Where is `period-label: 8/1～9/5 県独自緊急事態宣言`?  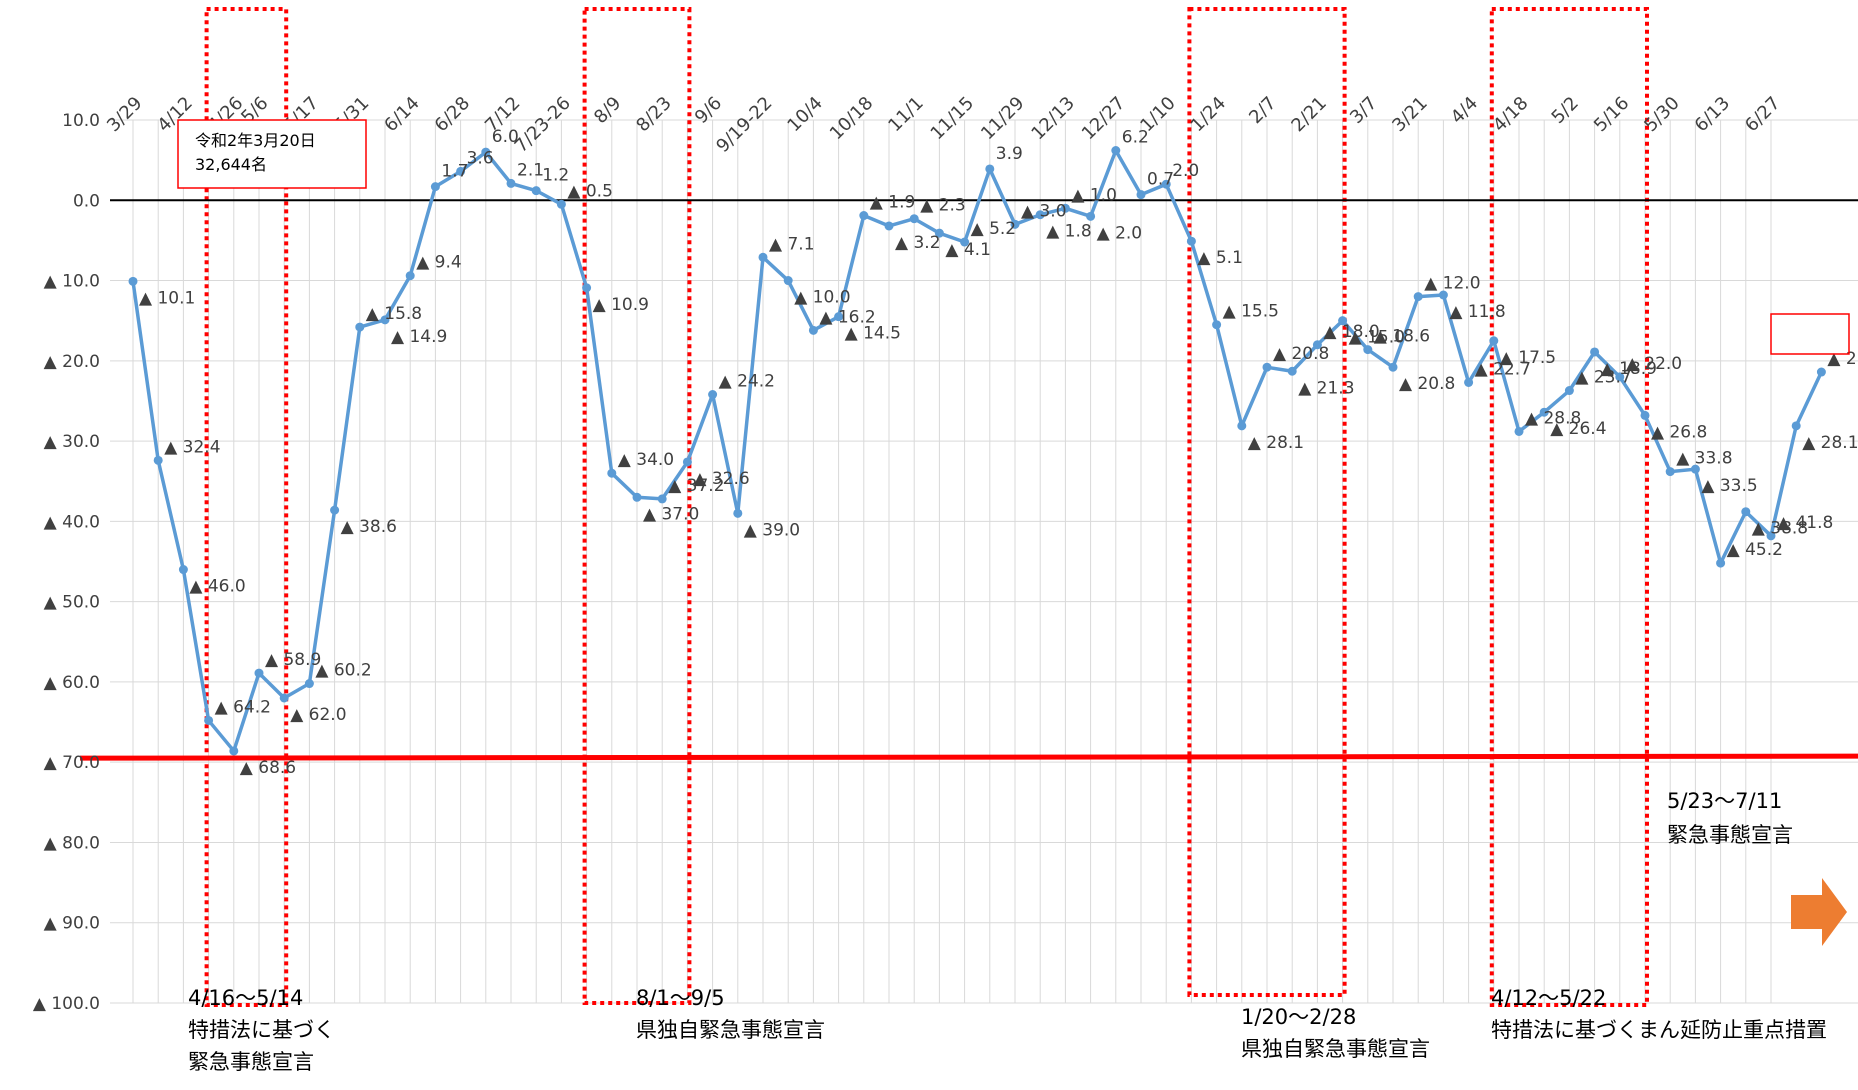 period-label: 8/1～9/5 県独自緊急事態宣言 is located at coordinates (730, 1014).